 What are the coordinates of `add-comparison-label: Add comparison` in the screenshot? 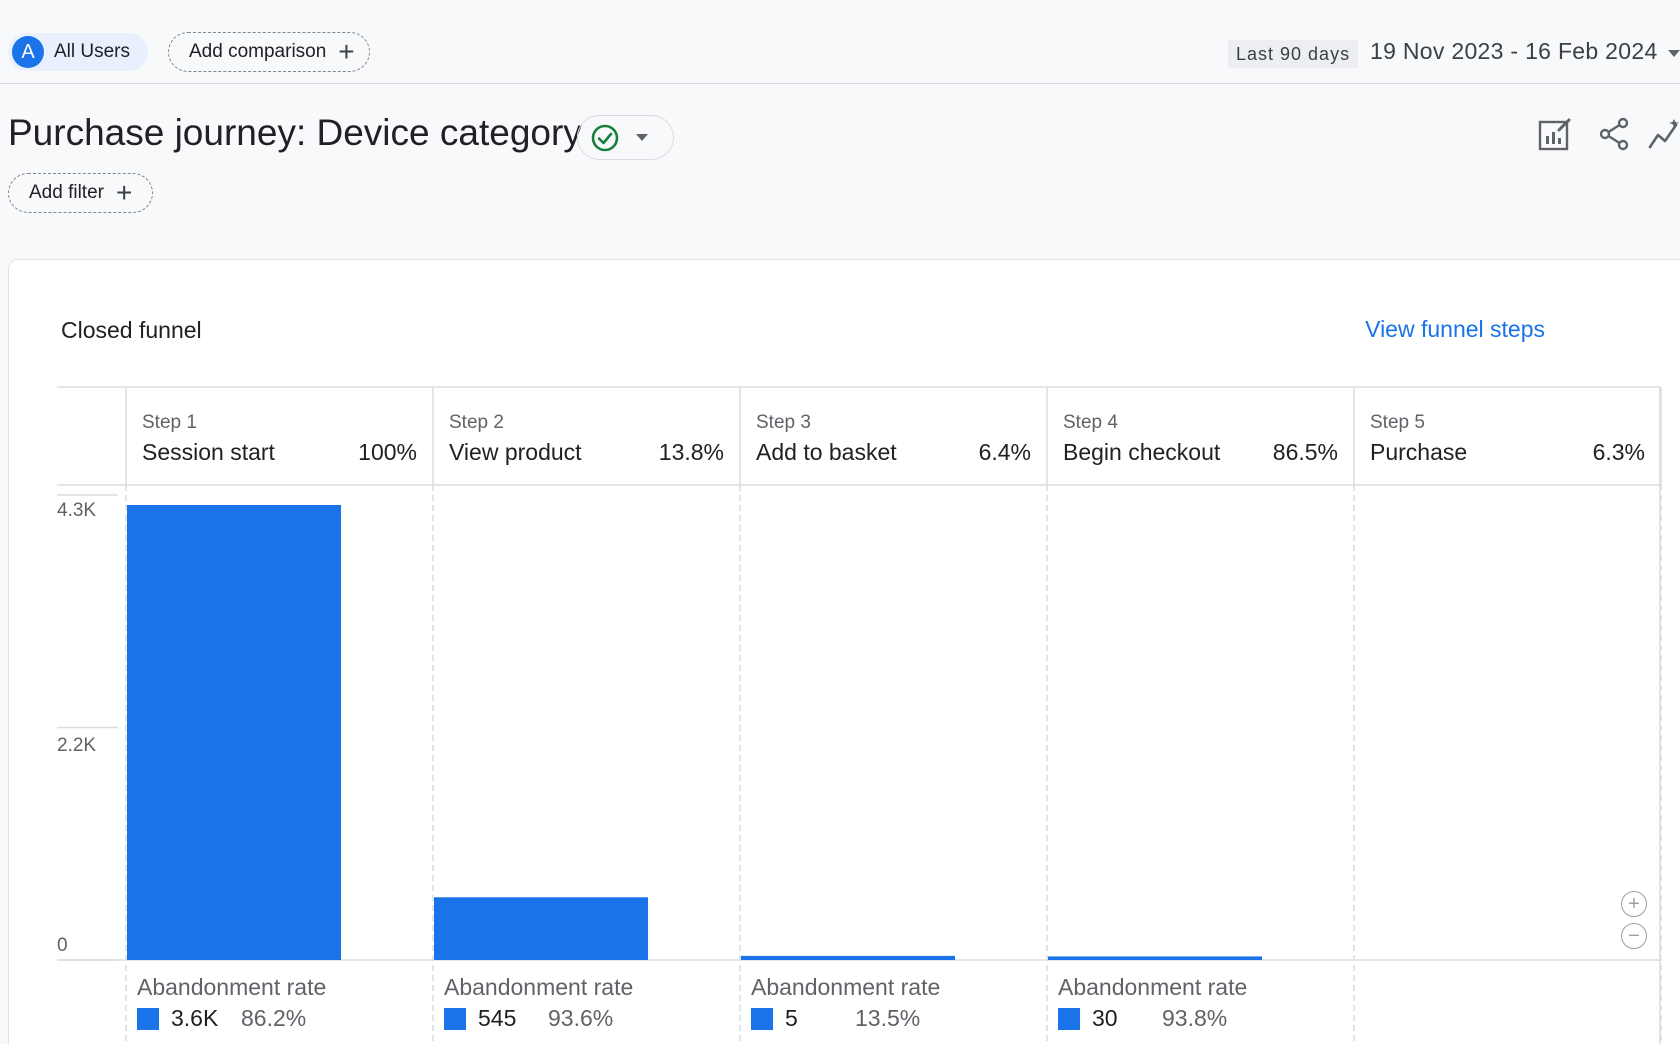 It's located at (258, 51).